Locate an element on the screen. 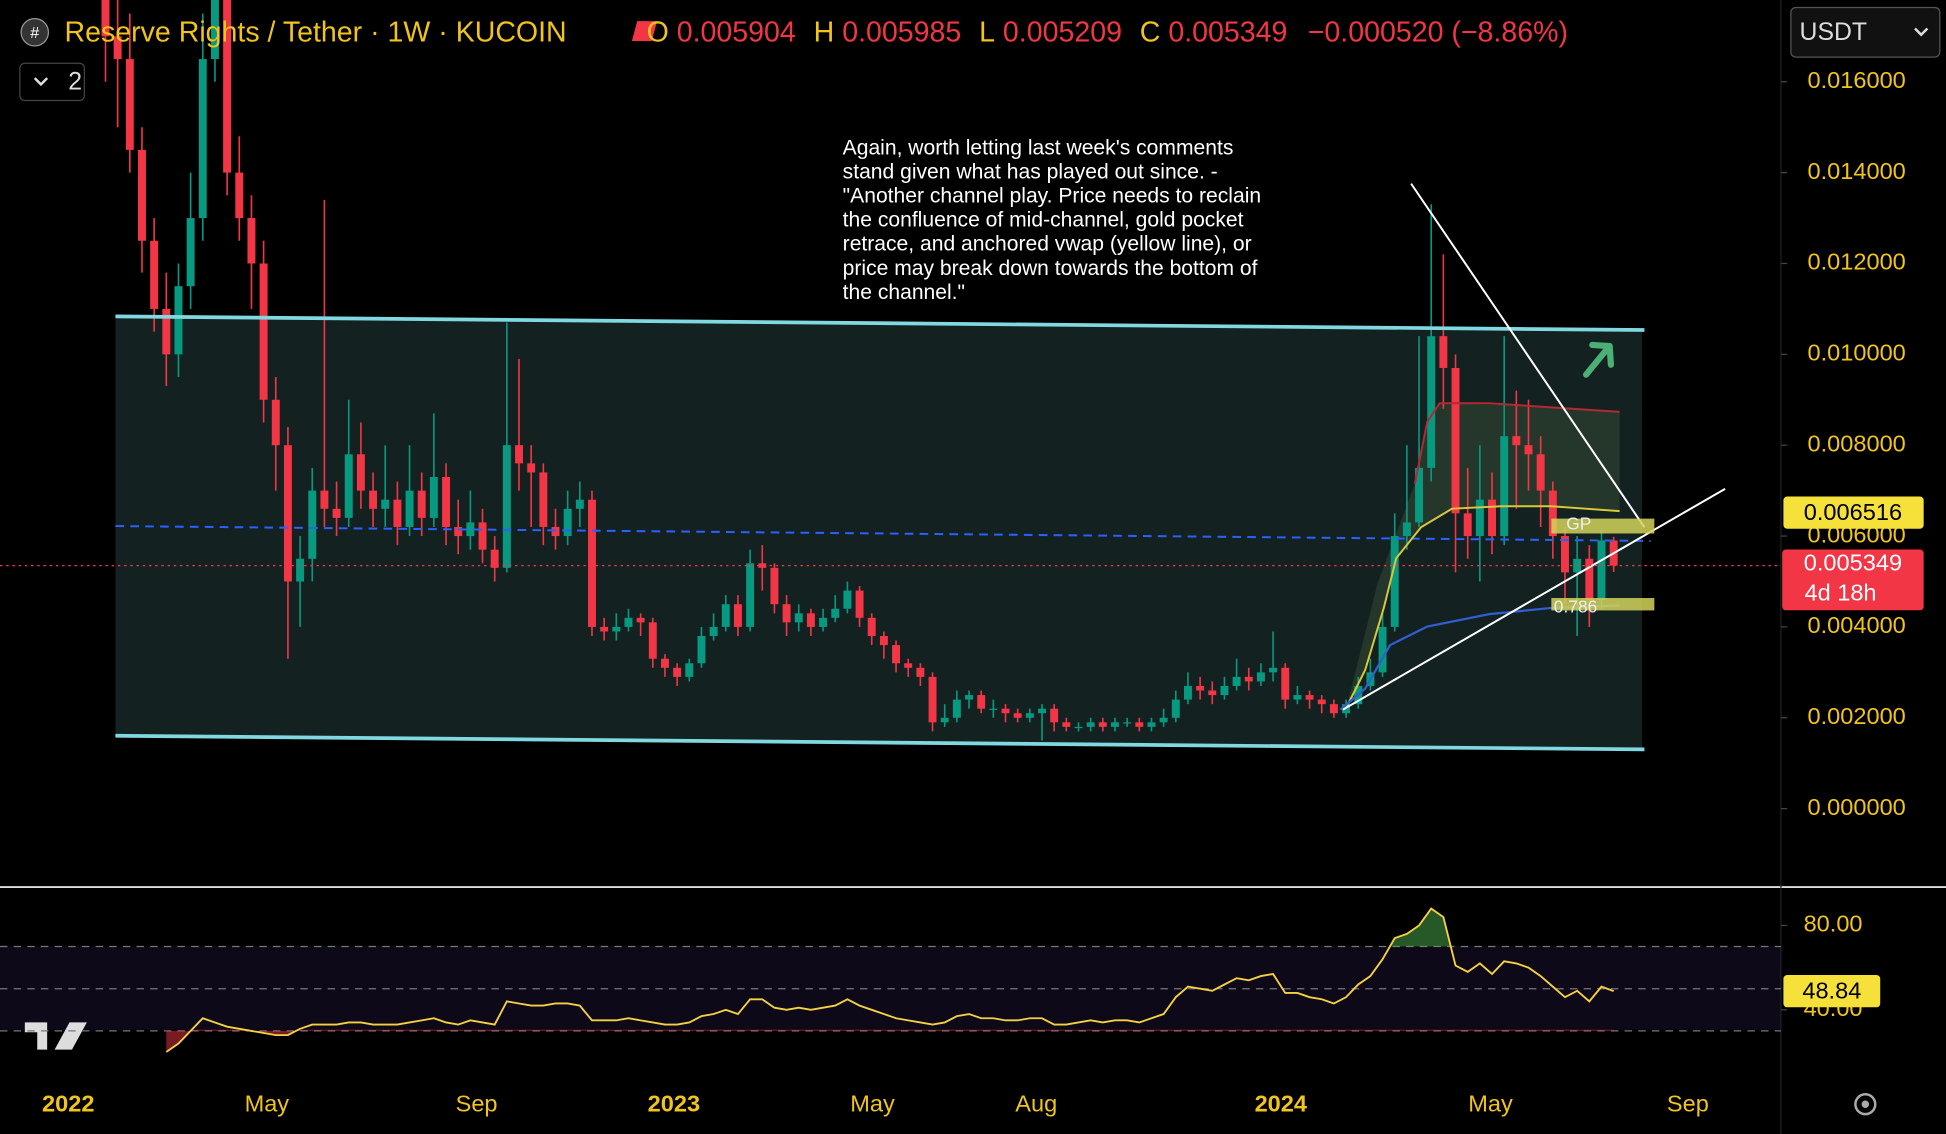  x-tick-label: 2024 is located at coordinates (1281, 1104).